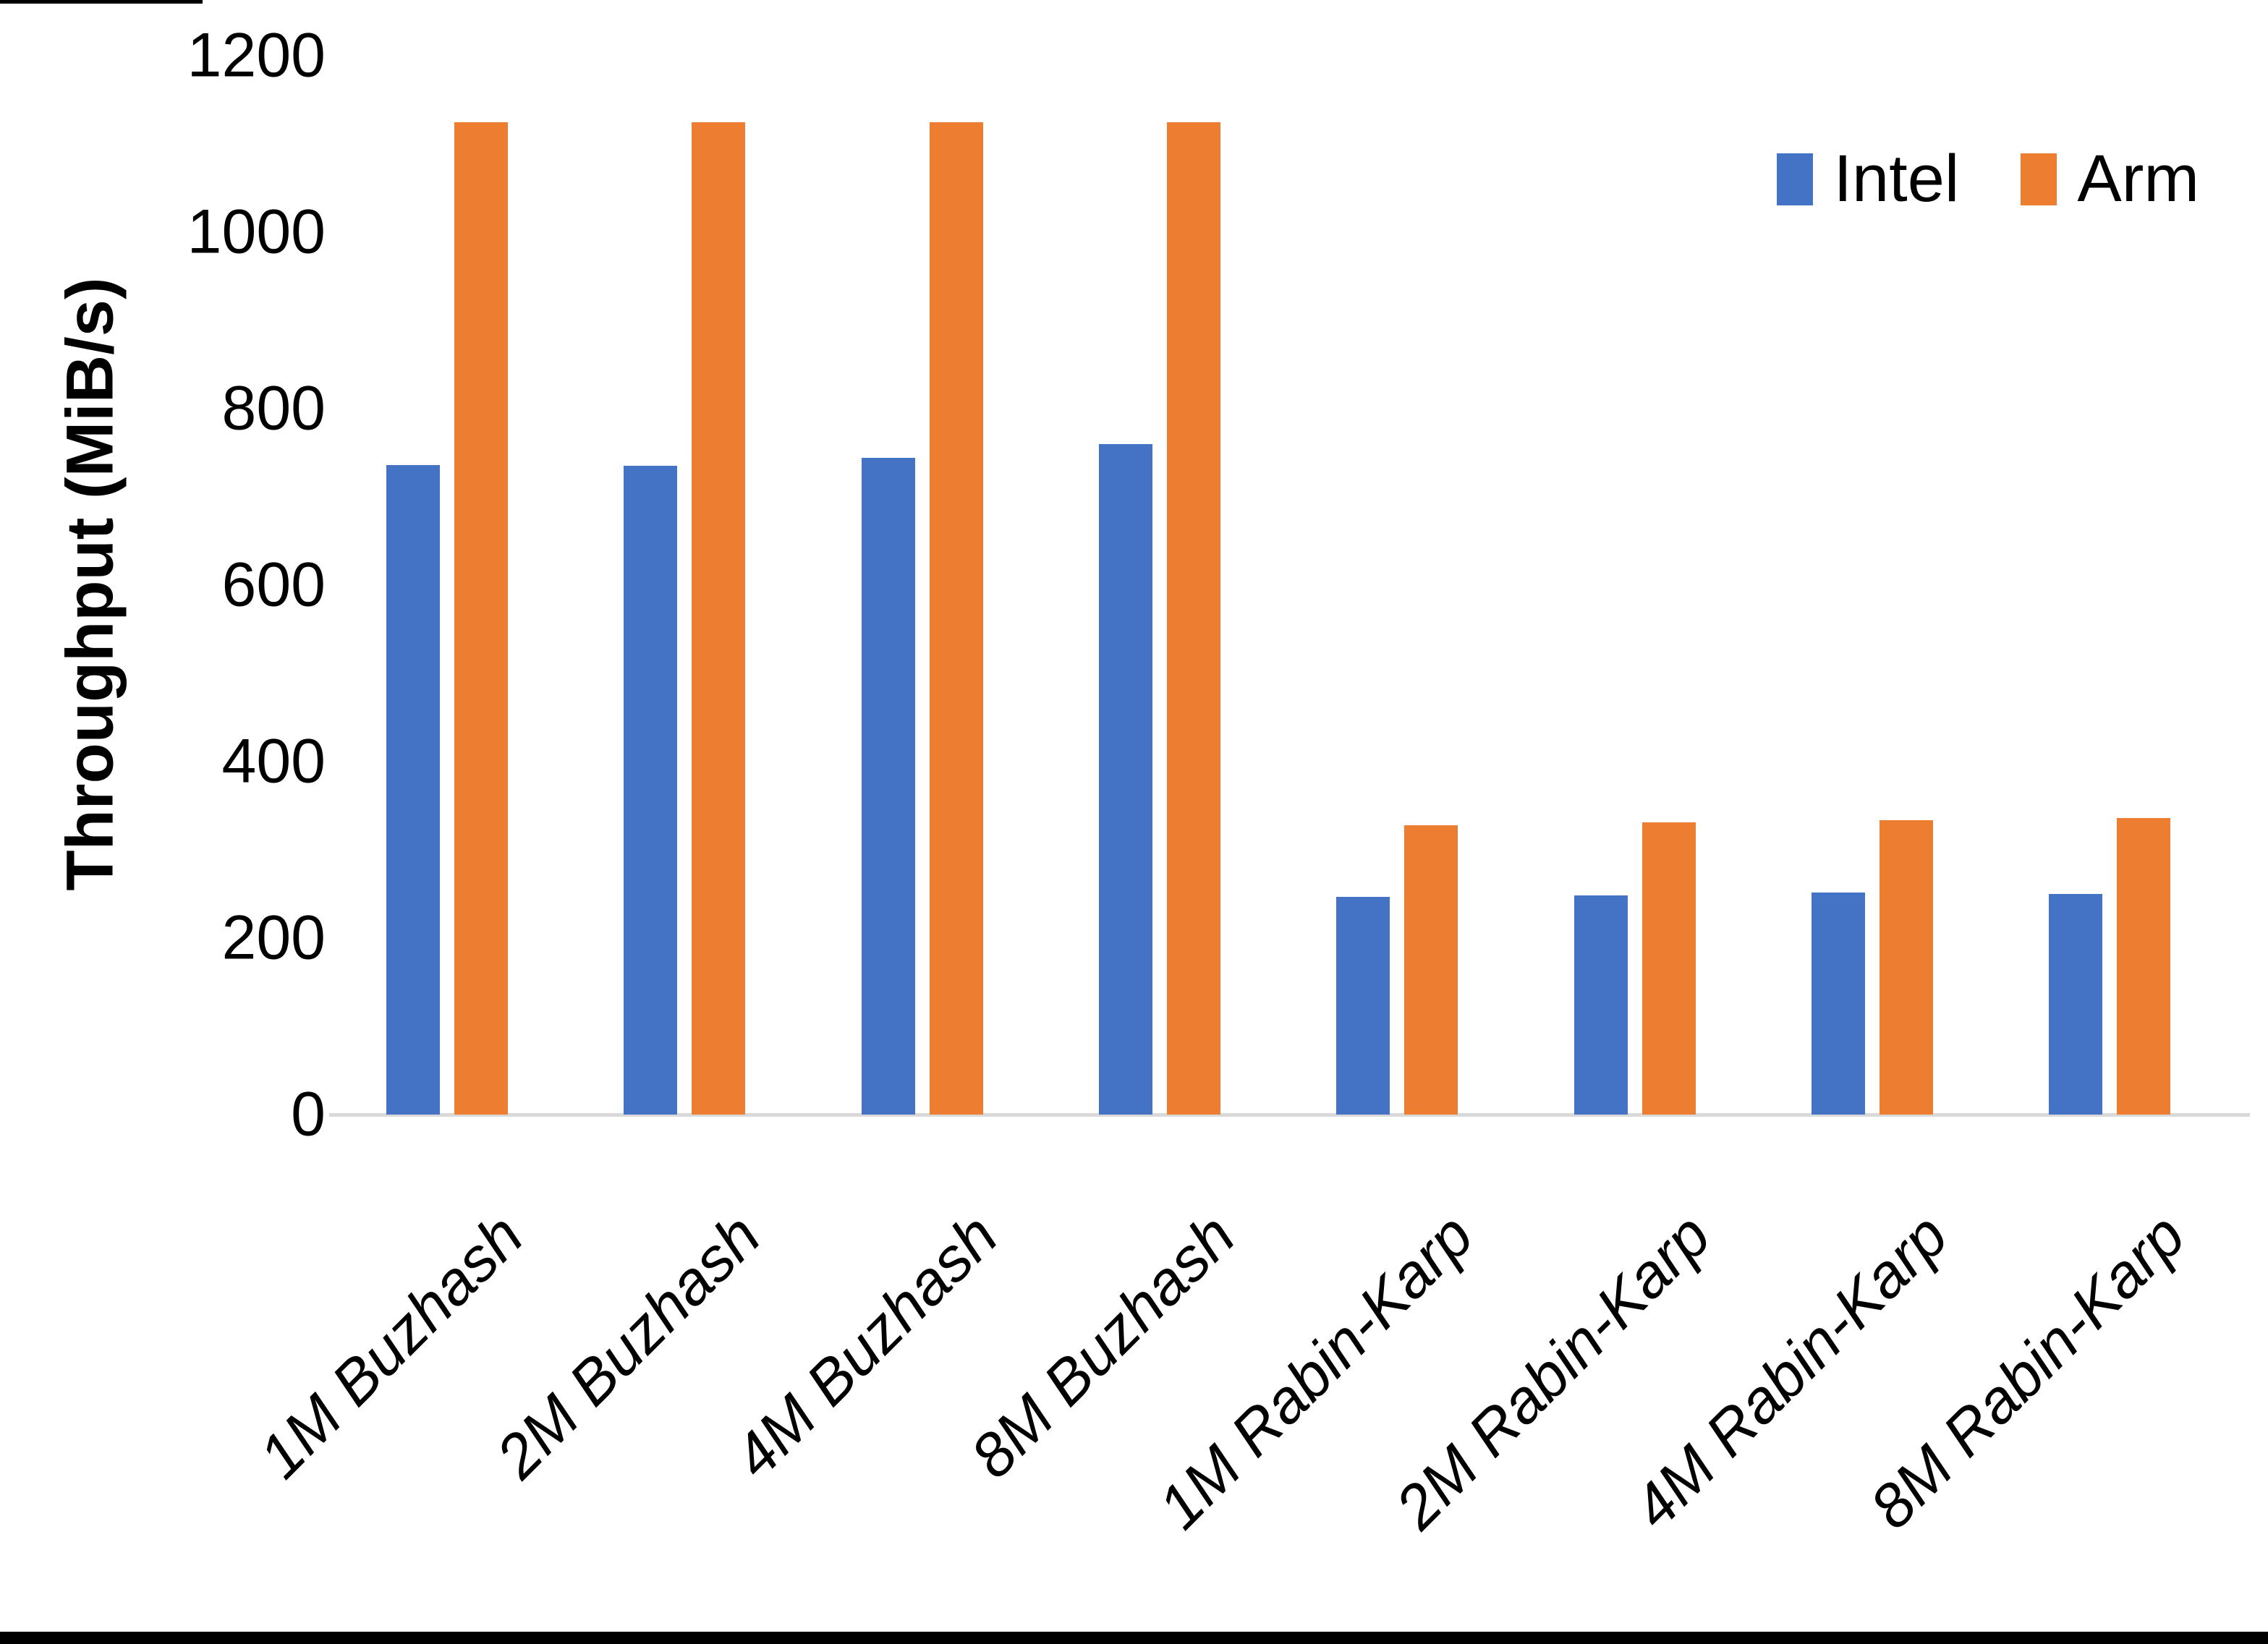 Image resolution: width=2268 pixels, height=1644 pixels. What do you see at coordinates (101, 2) in the screenshot?
I see `top-edge-border` at bounding box center [101, 2].